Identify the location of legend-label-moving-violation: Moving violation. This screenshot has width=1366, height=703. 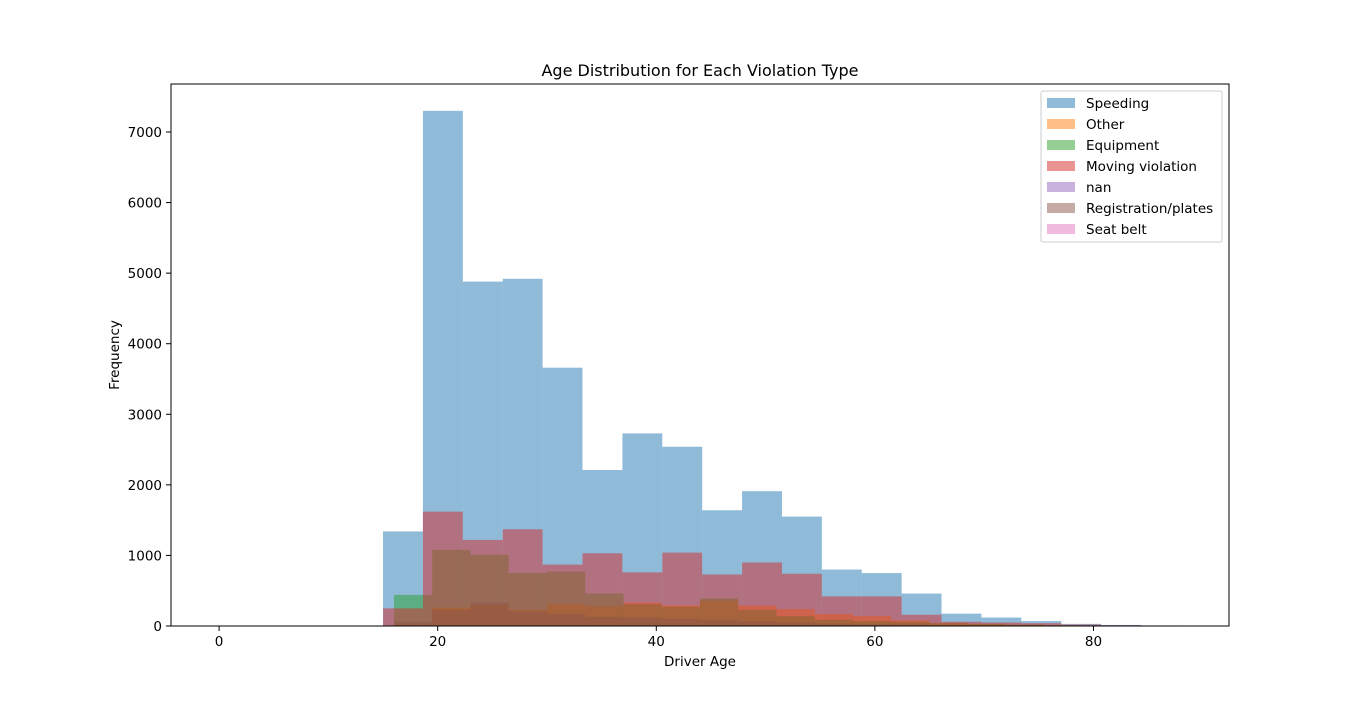
(1141, 167).